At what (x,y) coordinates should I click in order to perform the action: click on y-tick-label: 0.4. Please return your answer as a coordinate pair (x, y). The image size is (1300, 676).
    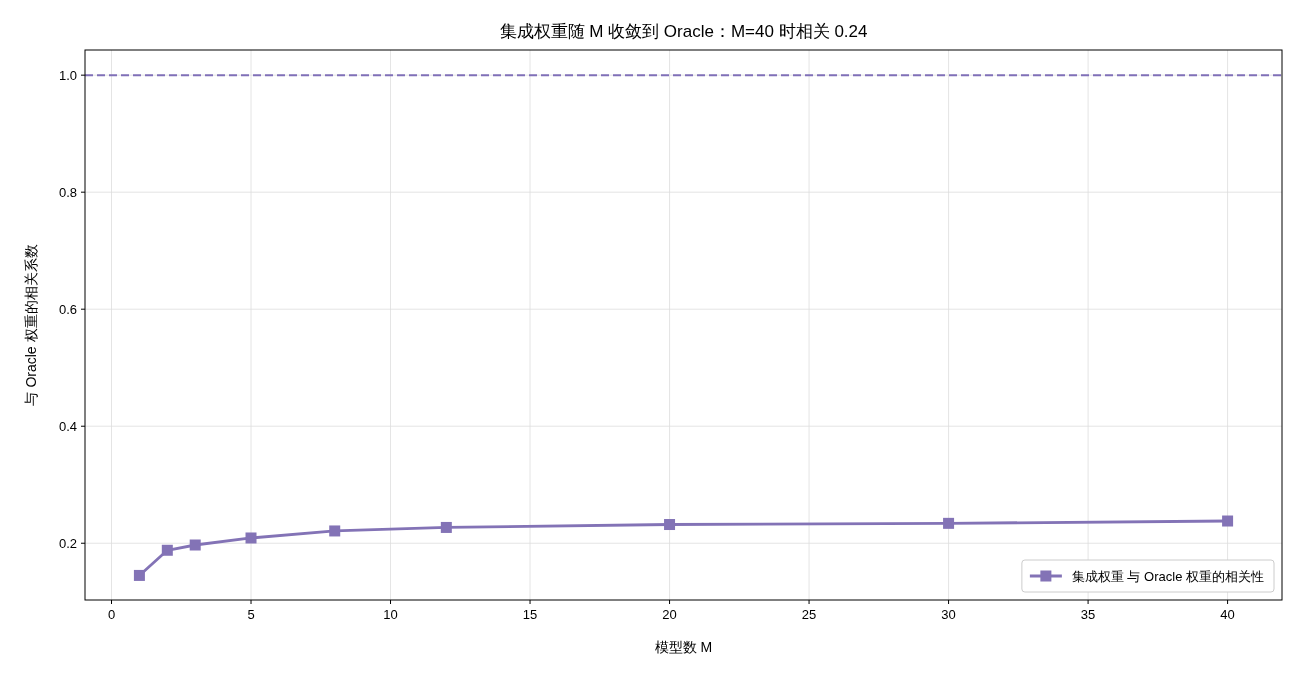
    Looking at the image, I should click on (67, 426).